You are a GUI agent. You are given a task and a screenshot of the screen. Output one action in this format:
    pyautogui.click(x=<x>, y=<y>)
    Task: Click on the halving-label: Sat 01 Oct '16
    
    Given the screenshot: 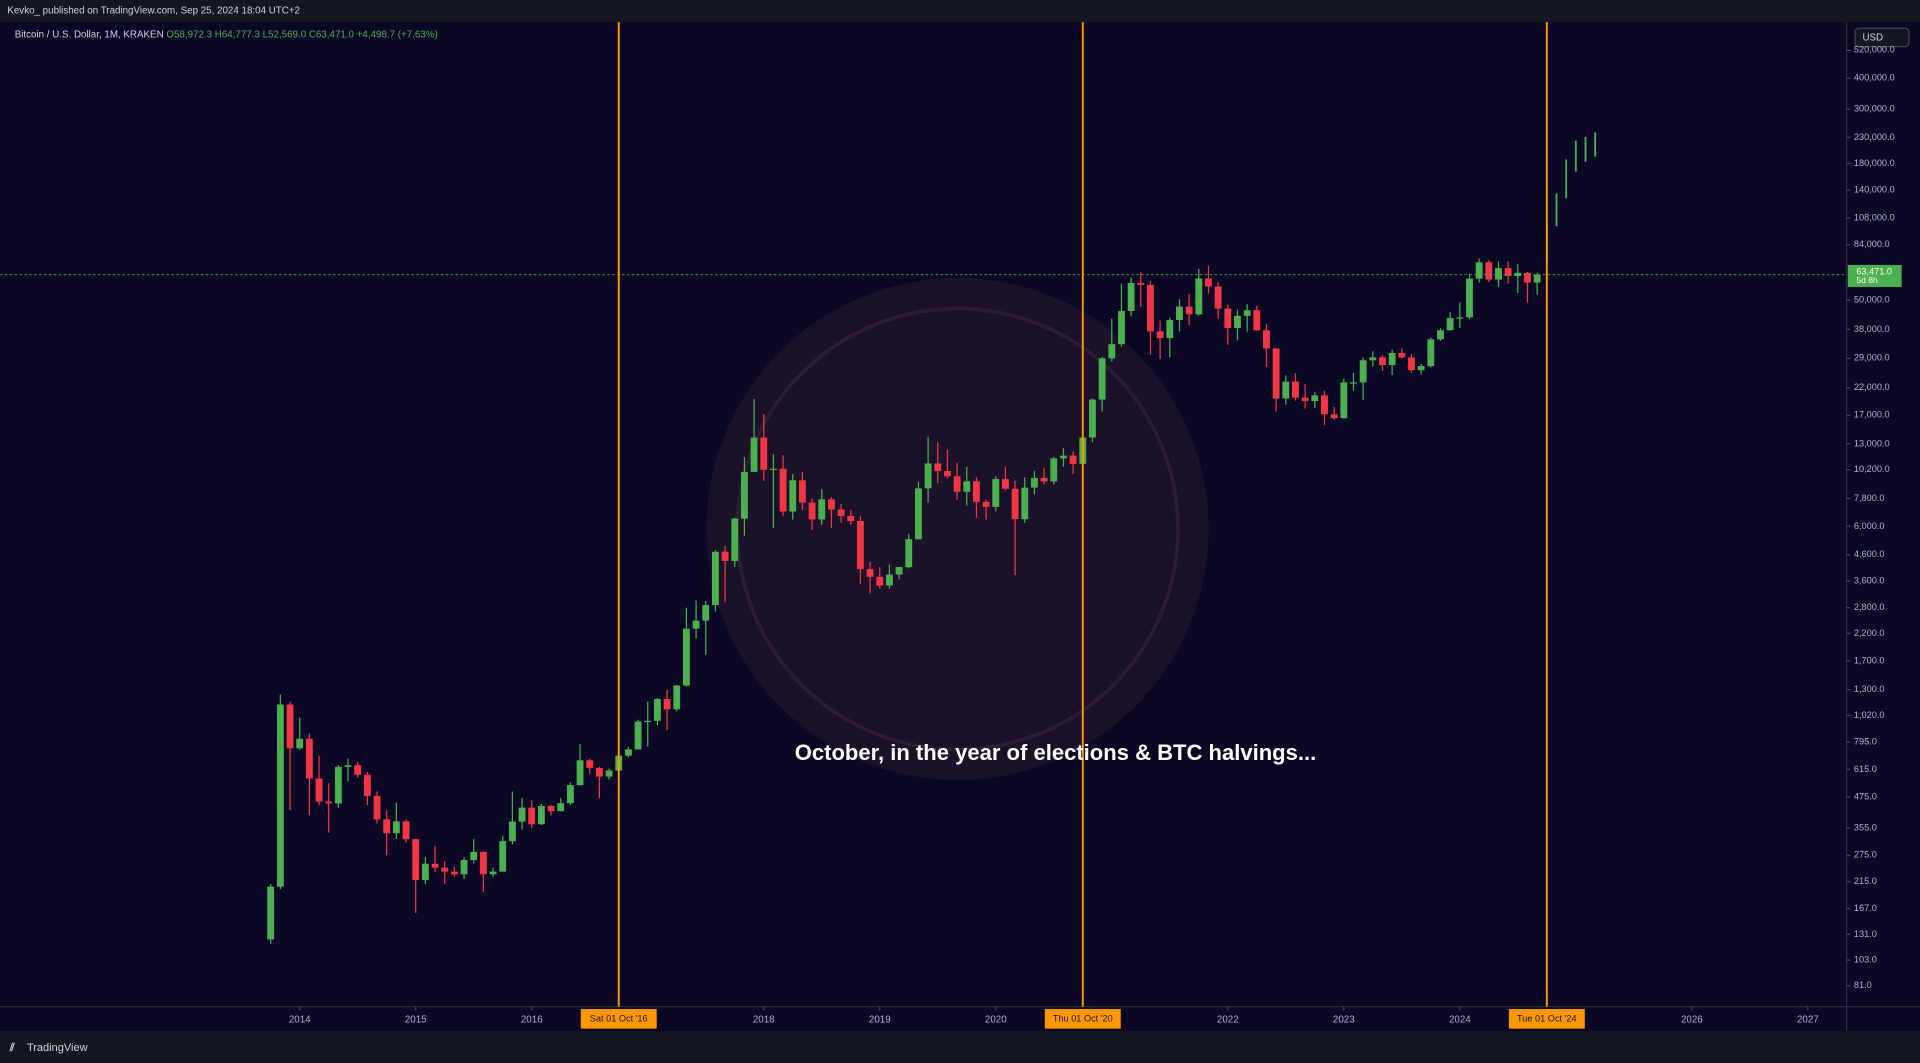 What is the action you would take?
    pyautogui.click(x=619, y=1018)
    